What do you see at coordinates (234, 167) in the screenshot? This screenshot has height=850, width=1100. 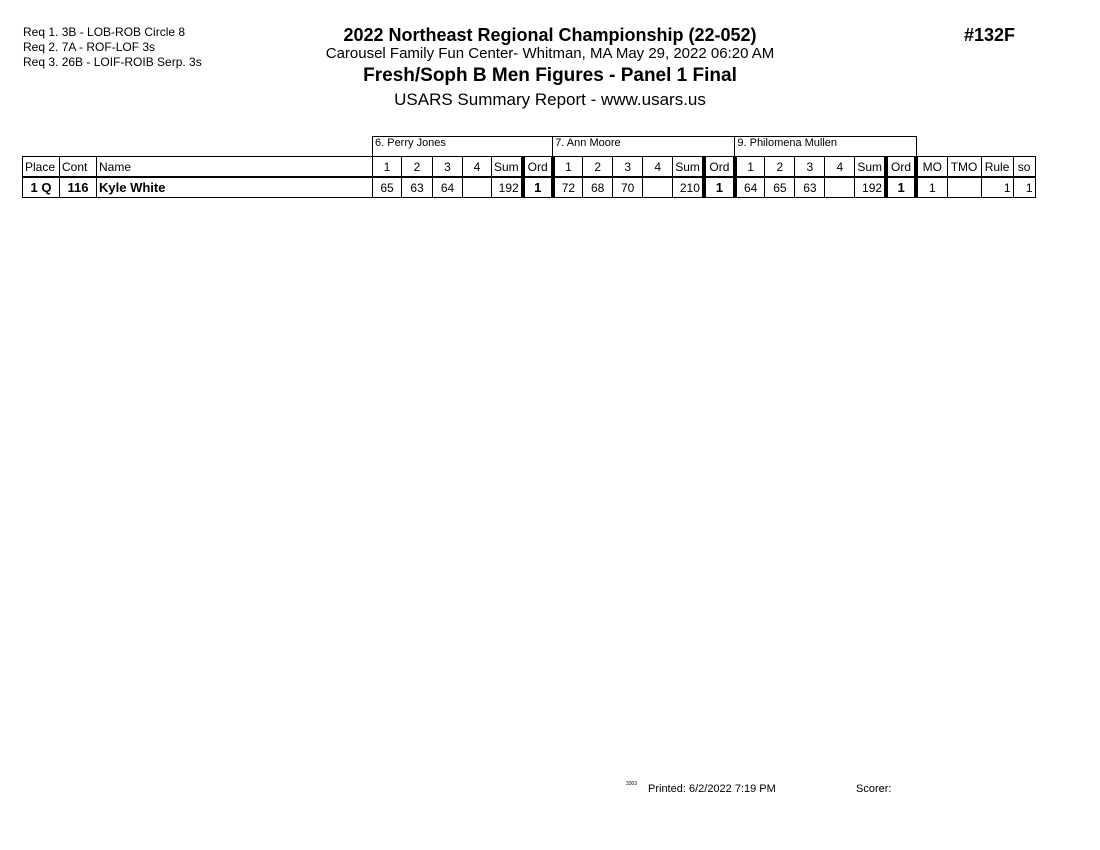 I see `header-name: Name` at bounding box center [234, 167].